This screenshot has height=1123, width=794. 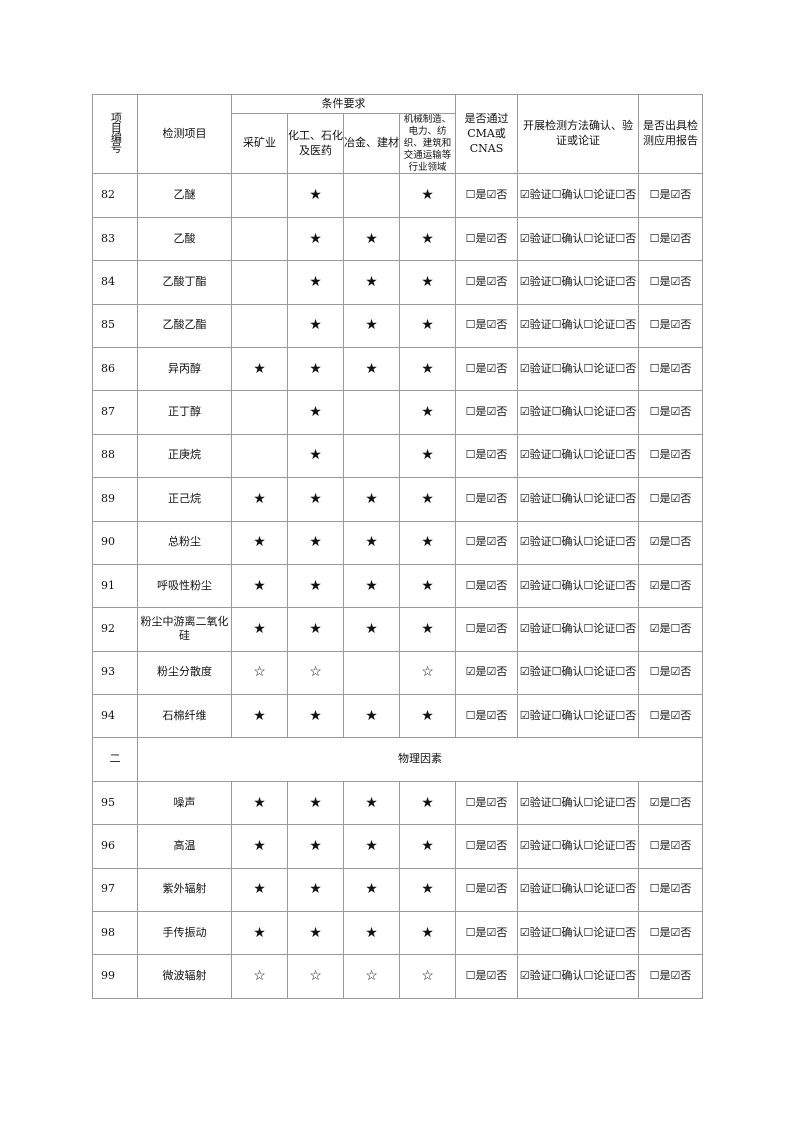 What do you see at coordinates (371, 976) in the screenshot?
I see `star-metallurgy: ☆` at bounding box center [371, 976].